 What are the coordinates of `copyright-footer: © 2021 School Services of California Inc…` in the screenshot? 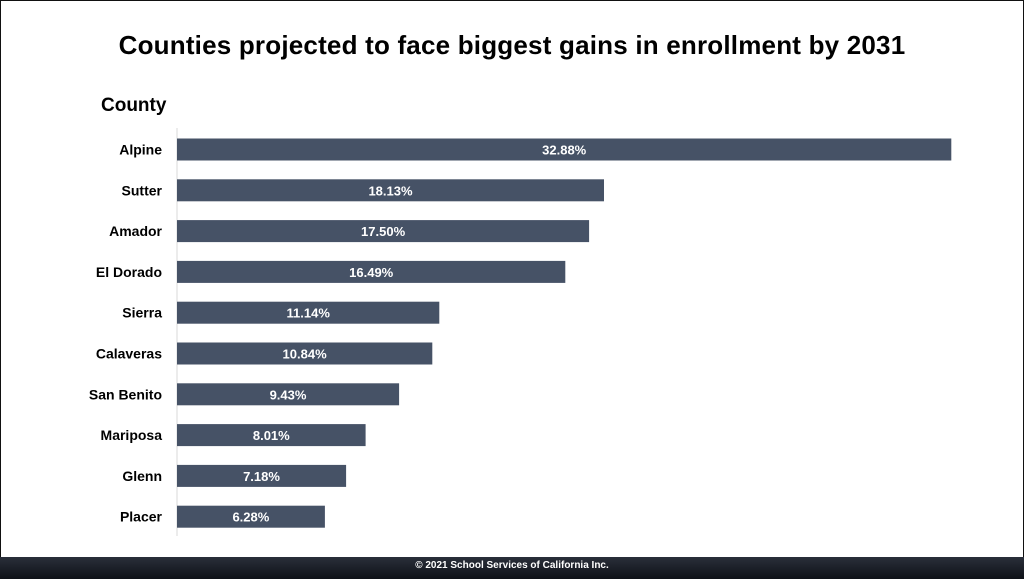 It's located at (512, 568).